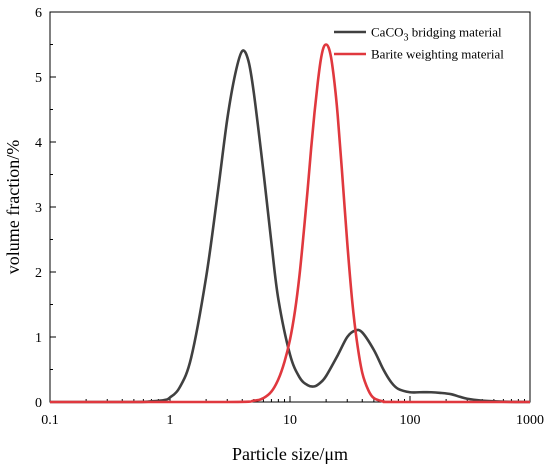 Image resolution: width=550 pixels, height=469 pixels. What do you see at coordinates (38, 13) in the screenshot?
I see `y-tick-label: 6` at bounding box center [38, 13].